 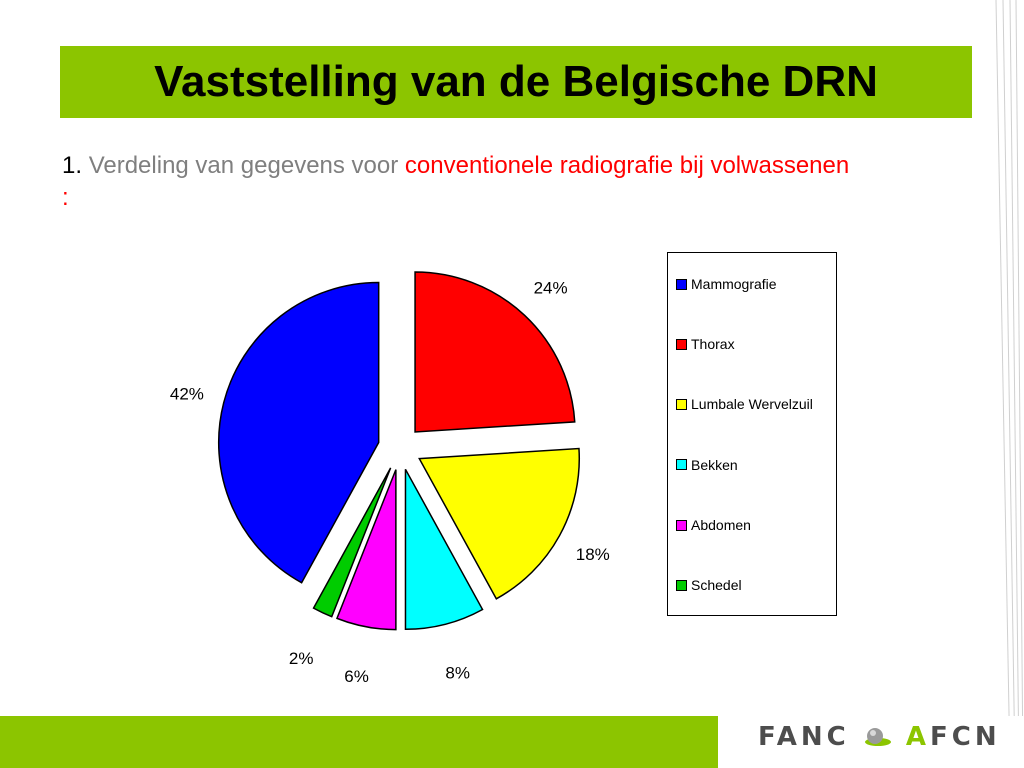 What do you see at coordinates (681, 344) in the screenshot?
I see `legend-swatch-thorax` at bounding box center [681, 344].